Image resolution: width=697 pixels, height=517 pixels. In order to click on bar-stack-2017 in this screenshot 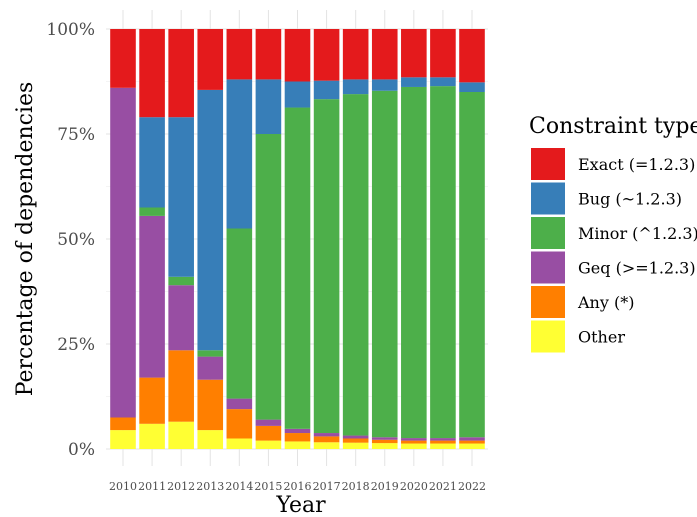, I will do `click(326, 239)`.